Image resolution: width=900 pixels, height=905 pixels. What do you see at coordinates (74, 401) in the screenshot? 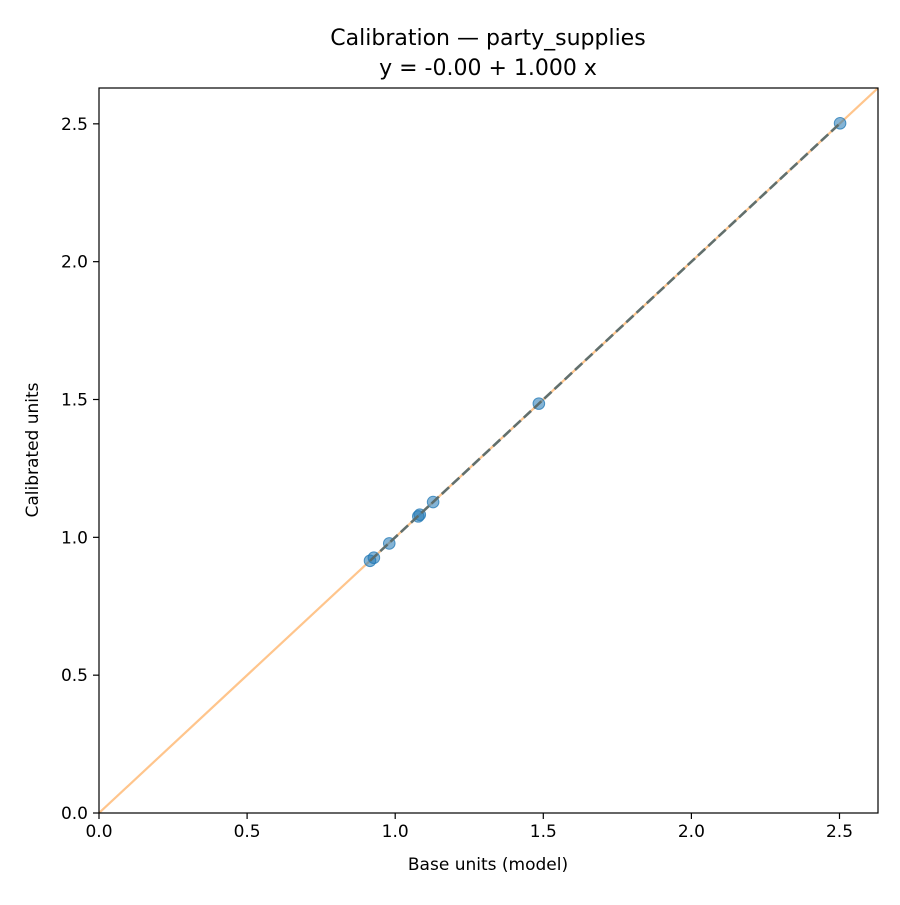
I see `y-tick-label-3: 1.5` at bounding box center [74, 401].